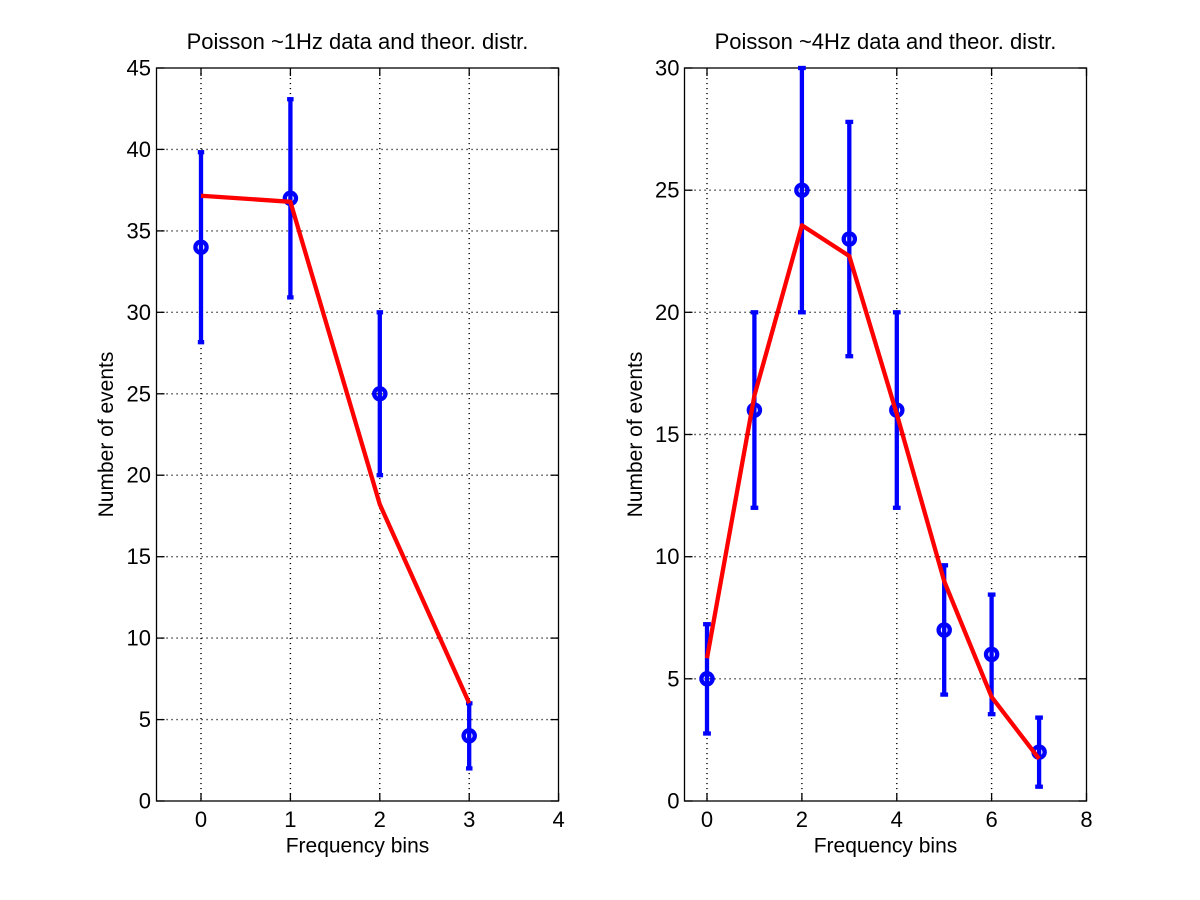 This screenshot has height=900, width=1200. What do you see at coordinates (1086, 819) in the screenshot?
I see `svg-text: 8` at bounding box center [1086, 819].